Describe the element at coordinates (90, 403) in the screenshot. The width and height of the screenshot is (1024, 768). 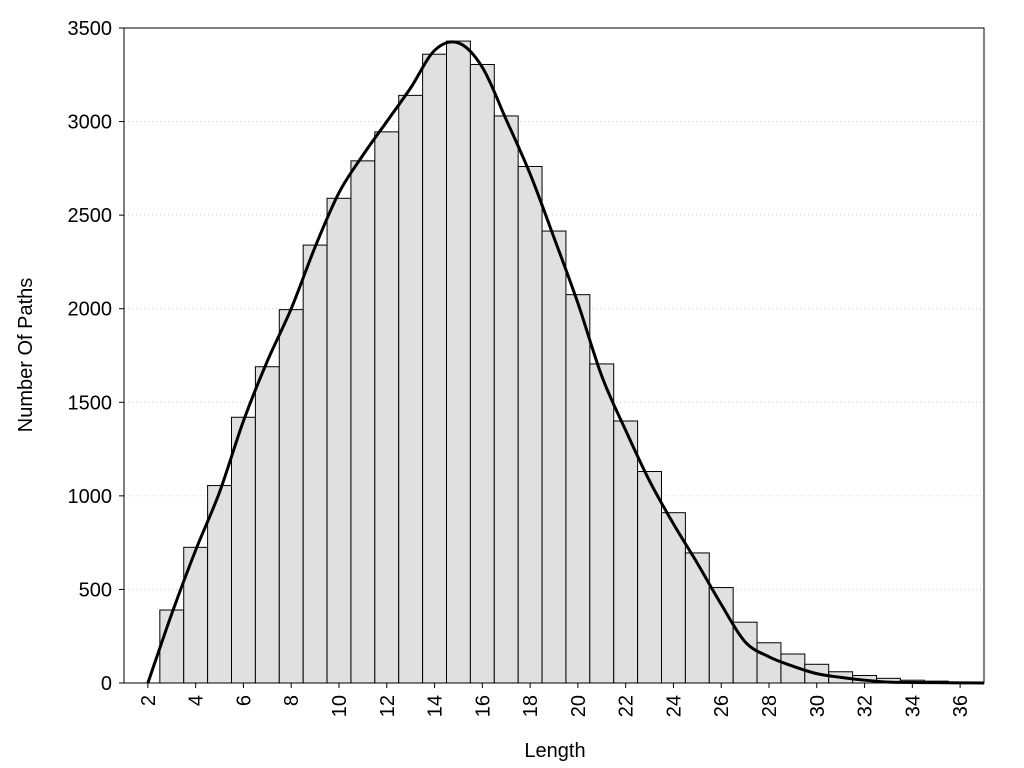
I see `y-tick-label: 1500` at that location.